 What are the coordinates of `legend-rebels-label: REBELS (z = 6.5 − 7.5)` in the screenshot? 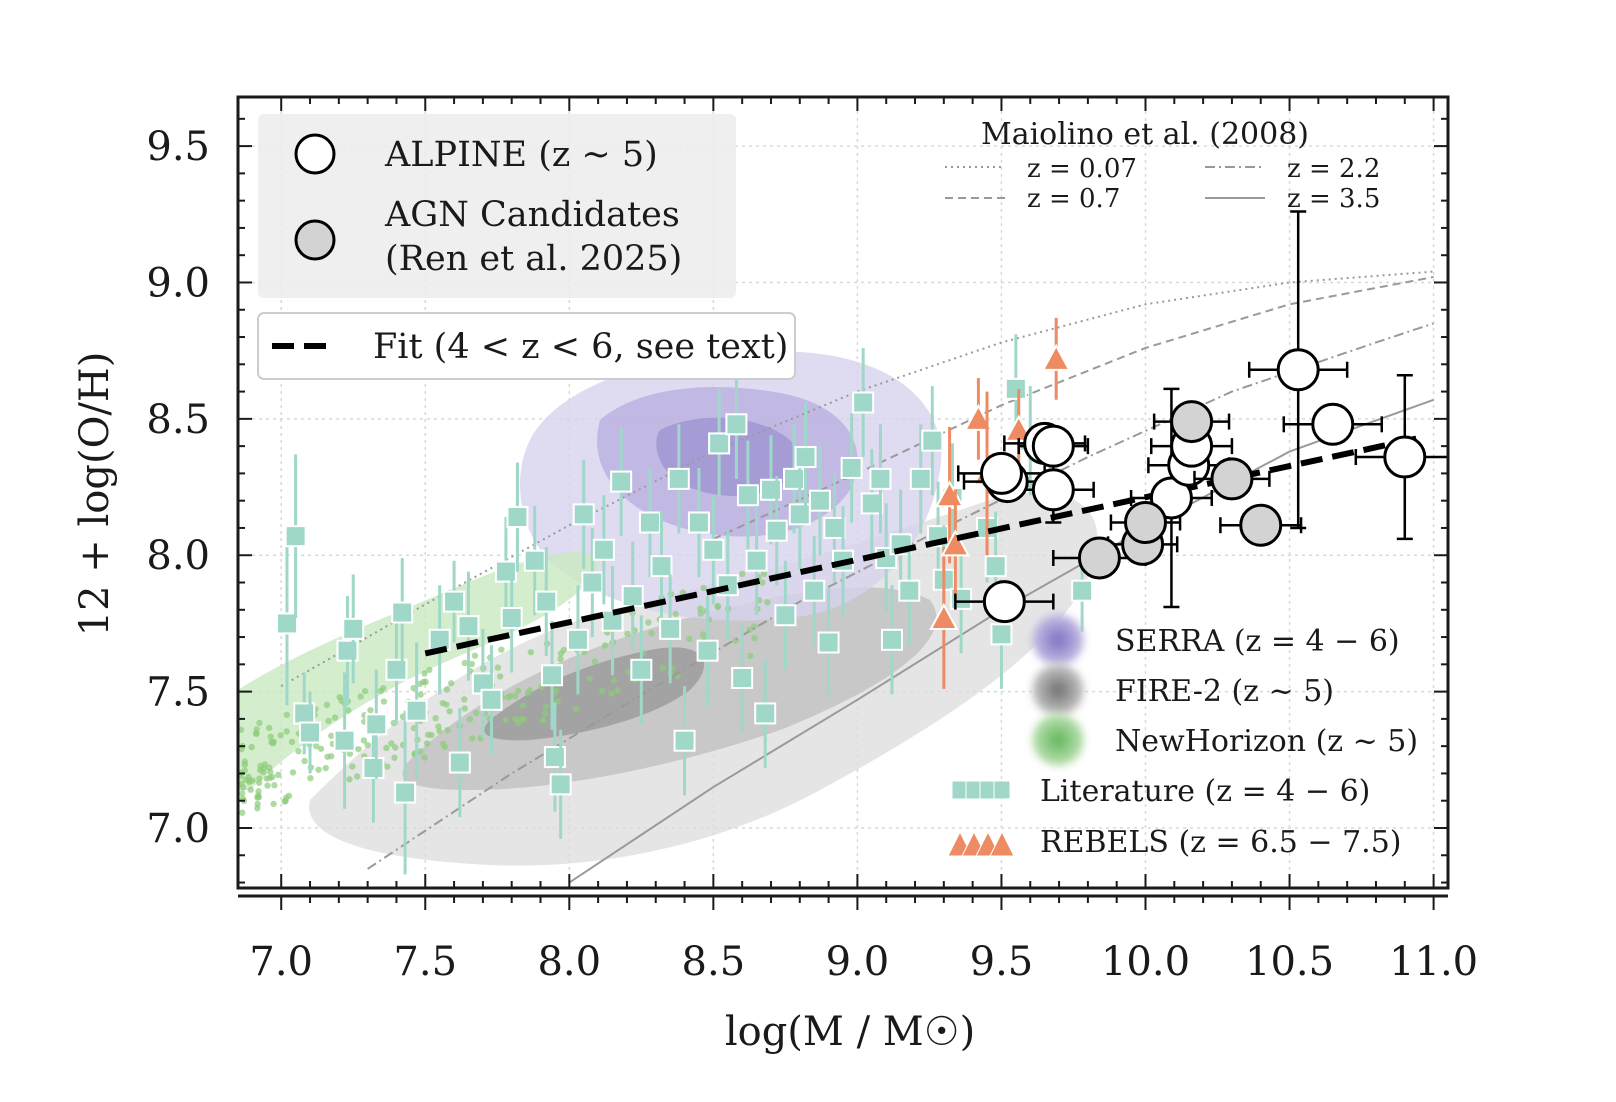 It's located at (1221, 842).